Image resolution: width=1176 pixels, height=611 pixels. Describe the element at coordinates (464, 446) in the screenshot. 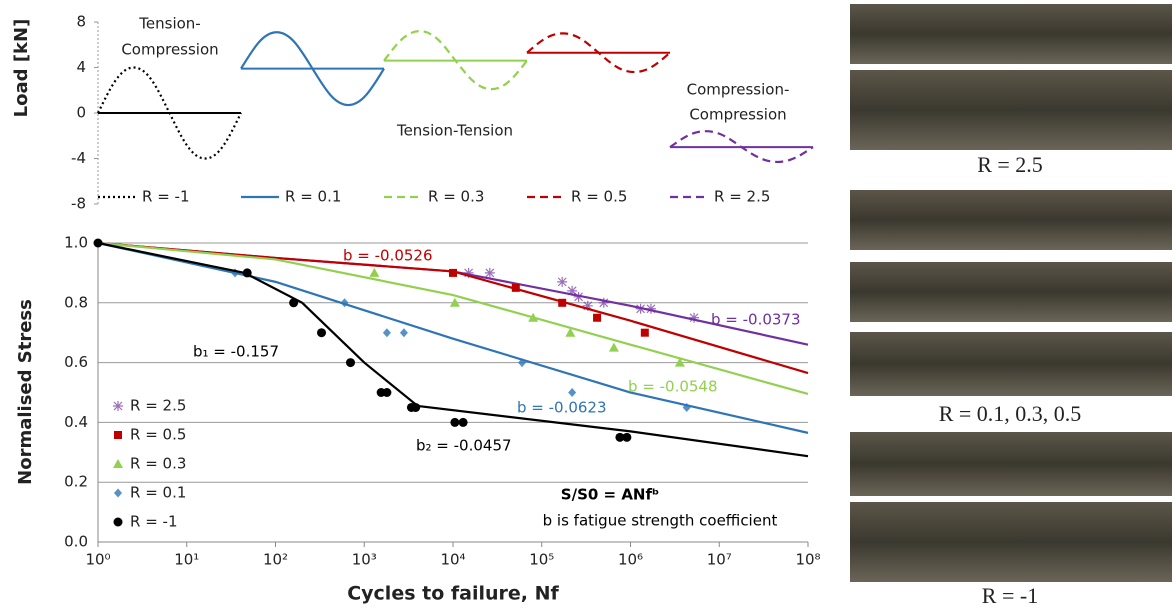

I see `annotation: b₂ = -0.0457` at that location.